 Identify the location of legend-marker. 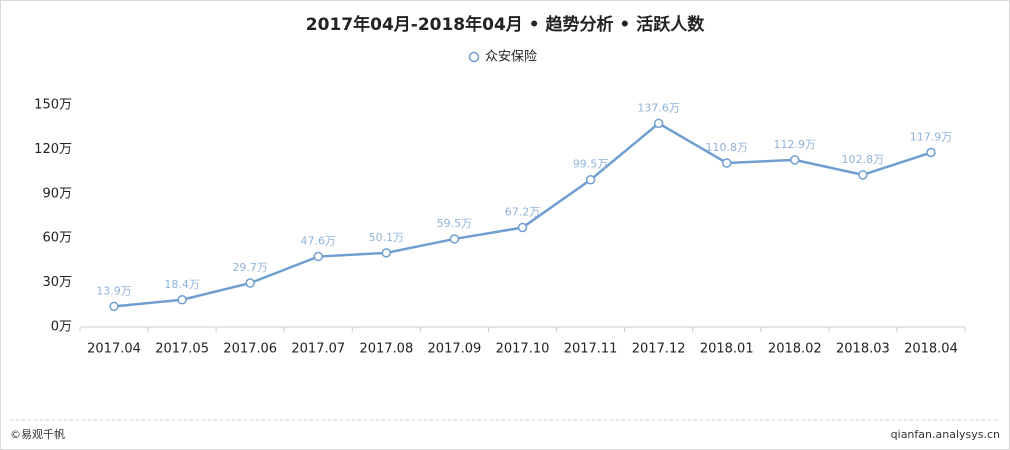
(474, 57).